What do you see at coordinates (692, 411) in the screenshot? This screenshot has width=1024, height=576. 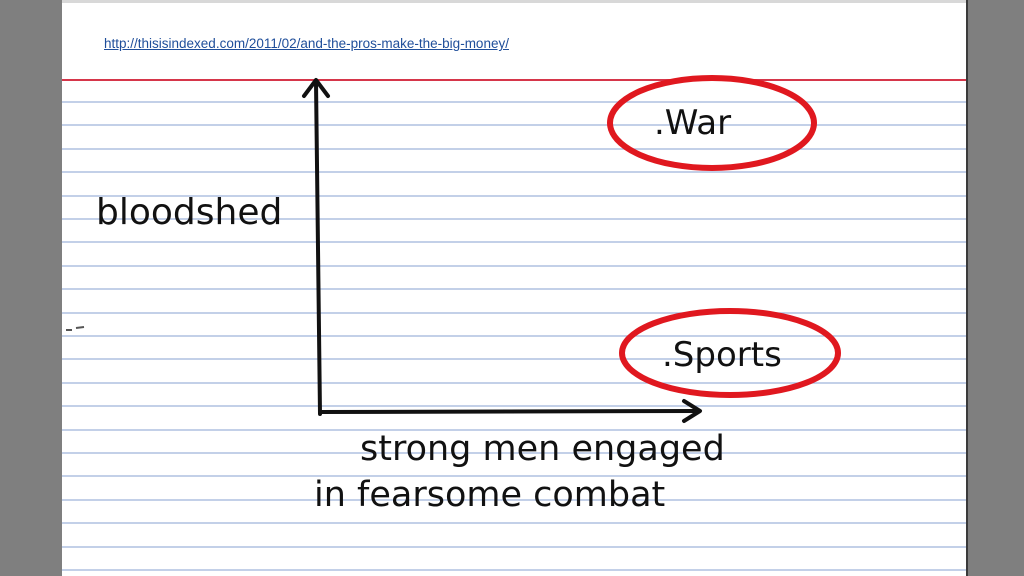 I see `x-axis-arrowhead` at bounding box center [692, 411].